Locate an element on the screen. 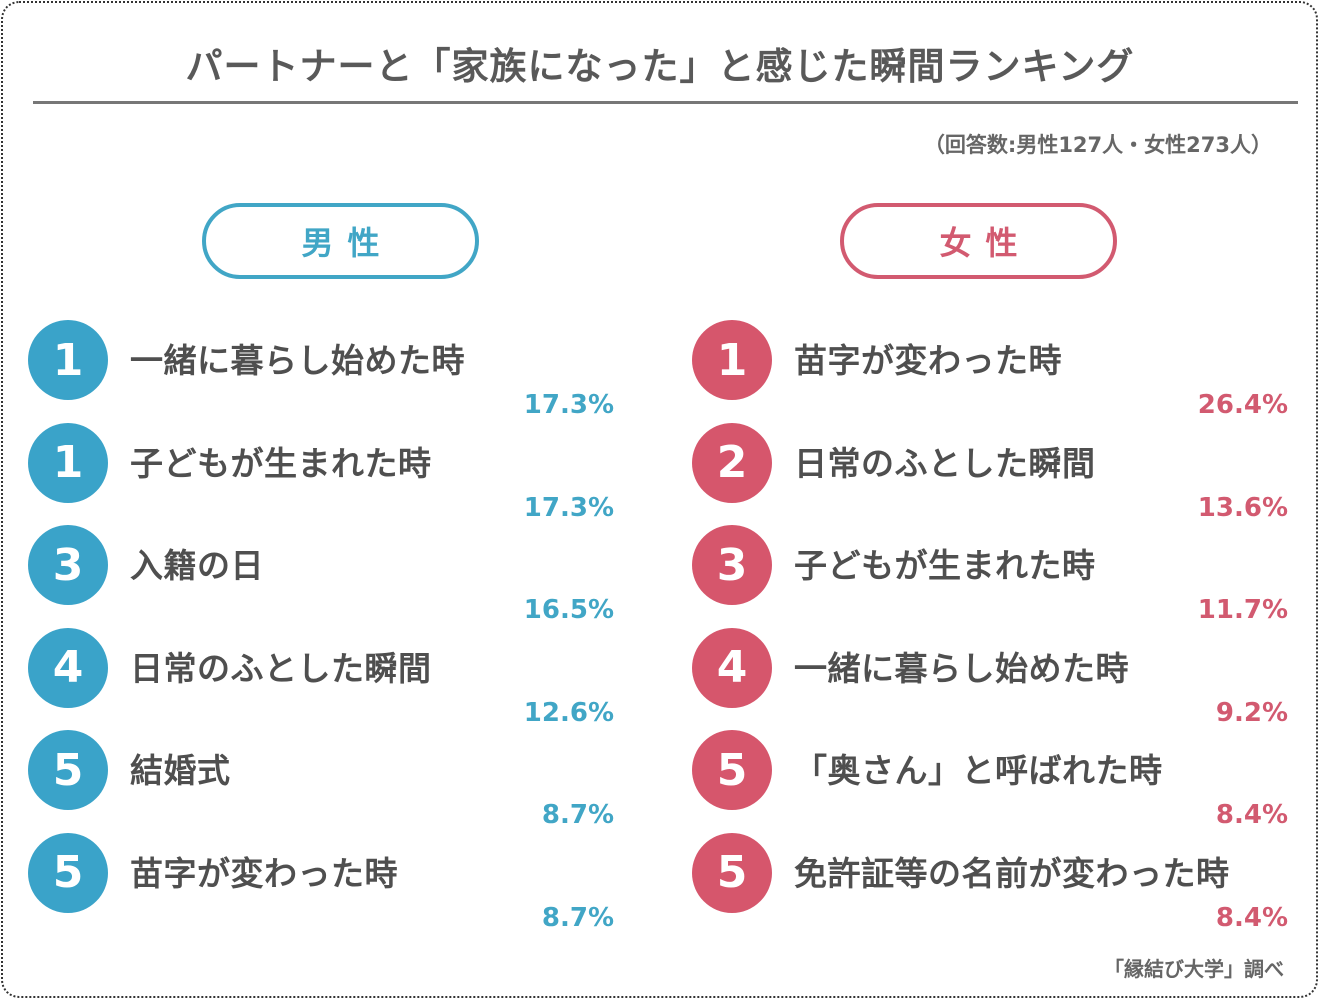 This screenshot has height=1000, width=1320. ranking-item: 1 一緒に暮らし始めた時 17.3% is located at coordinates (321, 369).